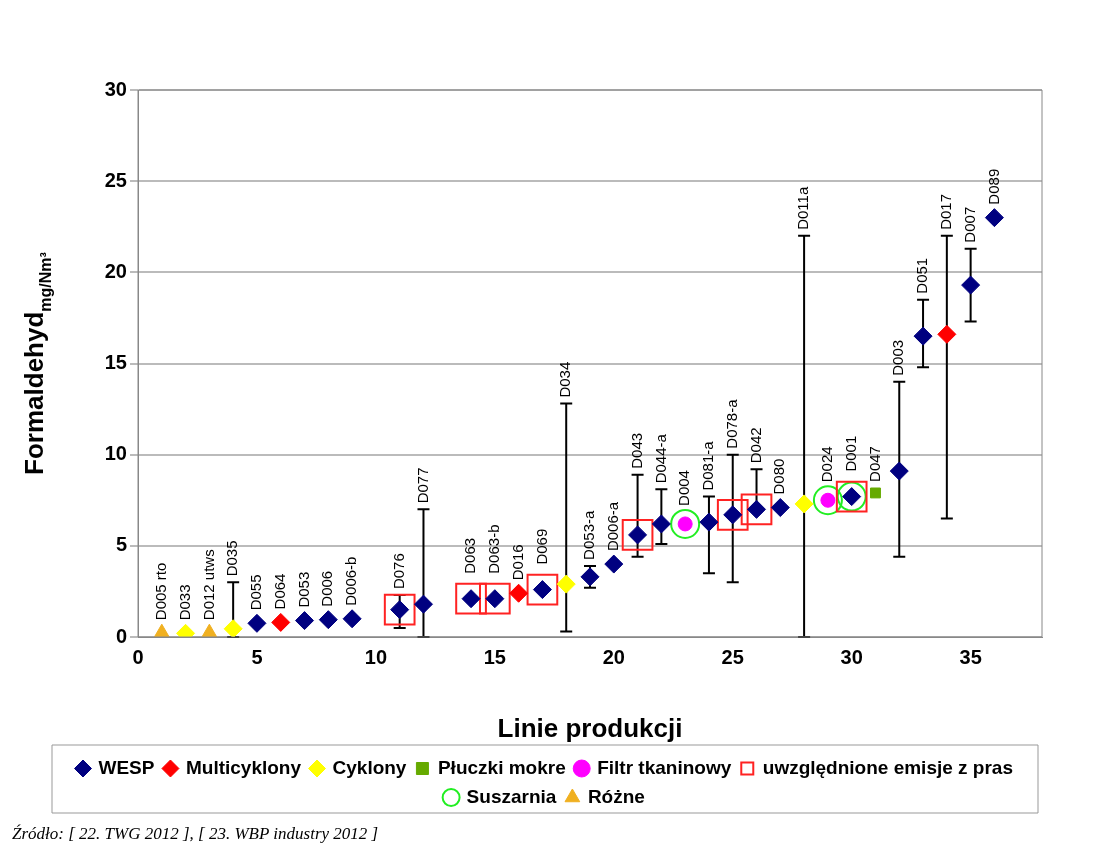  Describe the element at coordinates (590, 727) in the screenshot. I see `x-axis-title: Linie produkcji` at that location.